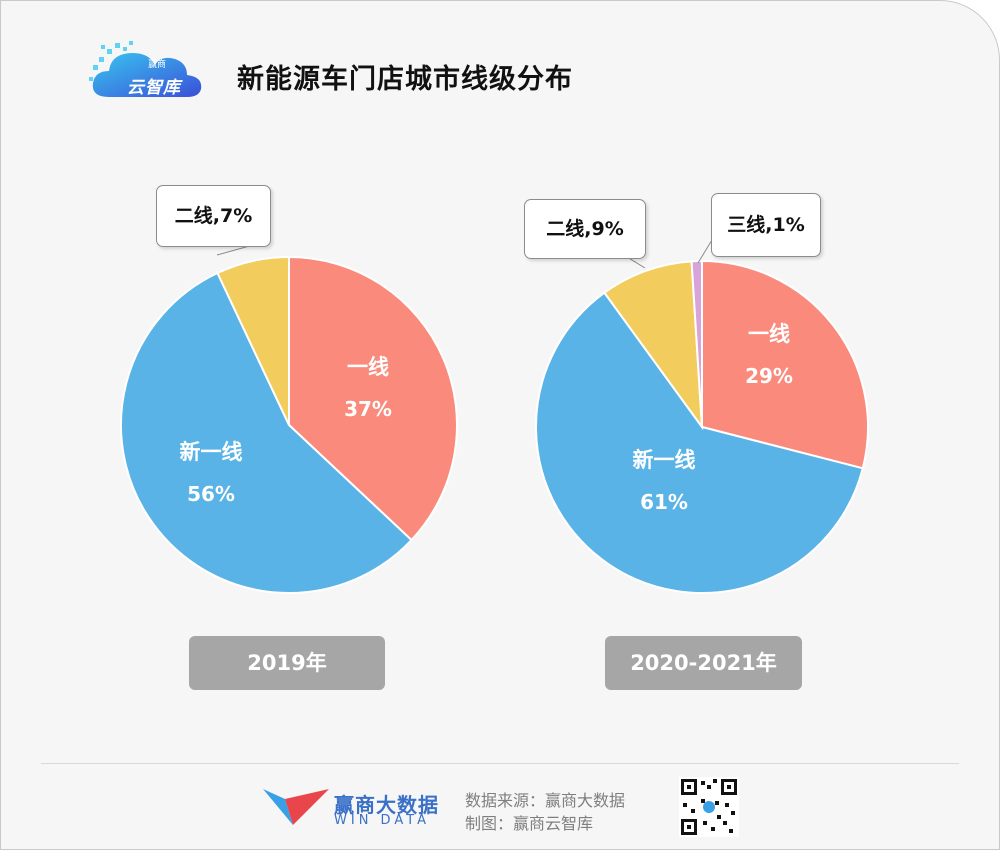 The image size is (1000, 850). Describe the element at coordinates (368, 409) in the screenshot. I see `slice-value-0-0: 37%` at that location.